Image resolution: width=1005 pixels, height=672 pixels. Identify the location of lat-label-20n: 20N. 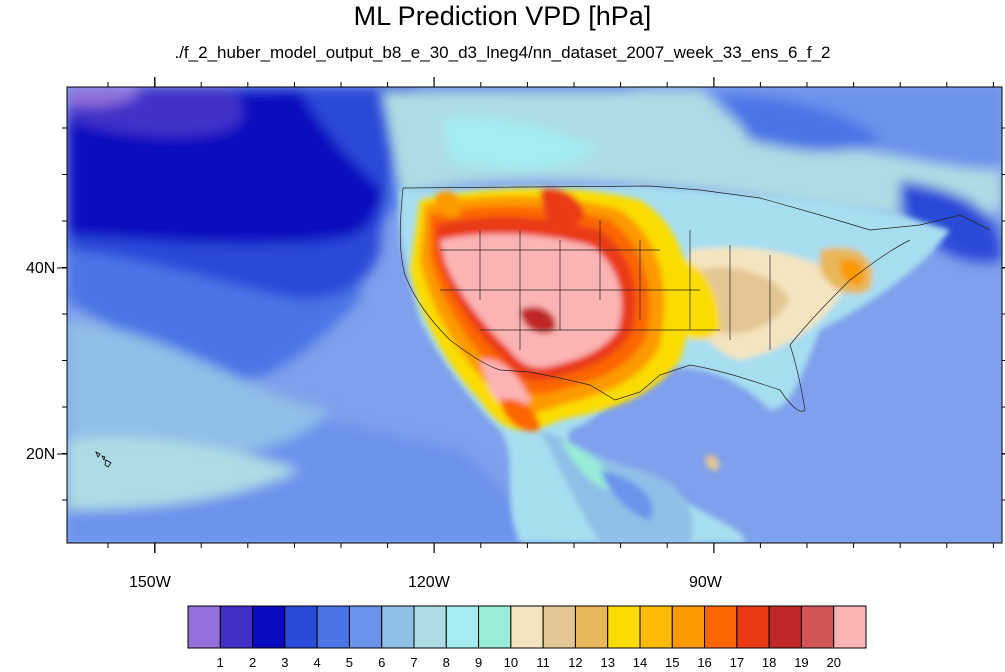
(41, 454).